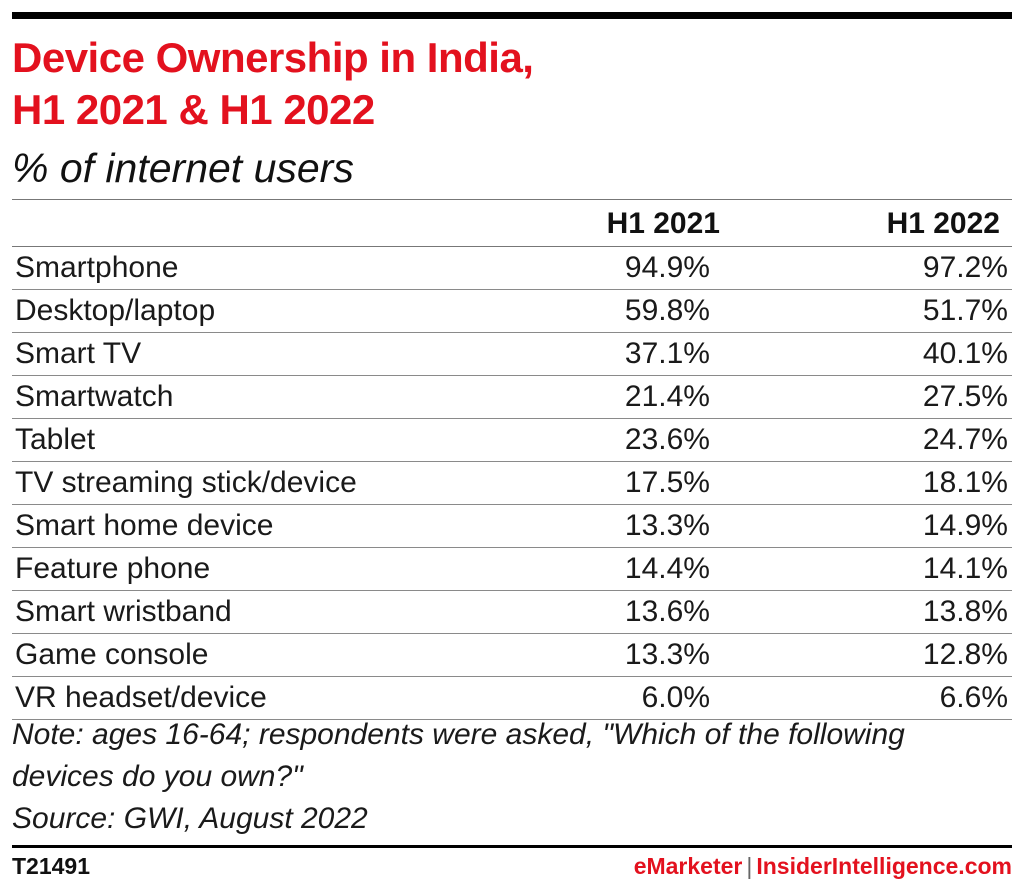 The image size is (1024, 882). What do you see at coordinates (965, 310) in the screenshot?
I see `value-h1-2022: 51.7%` at bounding box center [965, 310].